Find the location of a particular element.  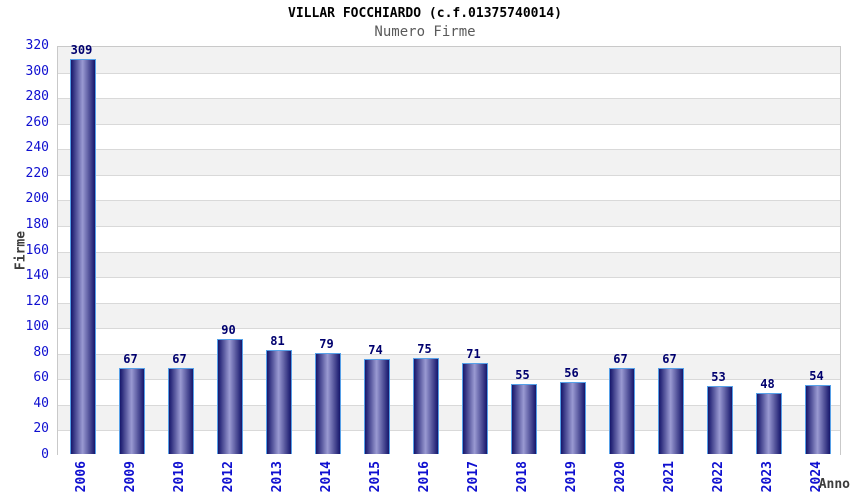

bar-value-label: 54 is located at coordinates (816, 376).